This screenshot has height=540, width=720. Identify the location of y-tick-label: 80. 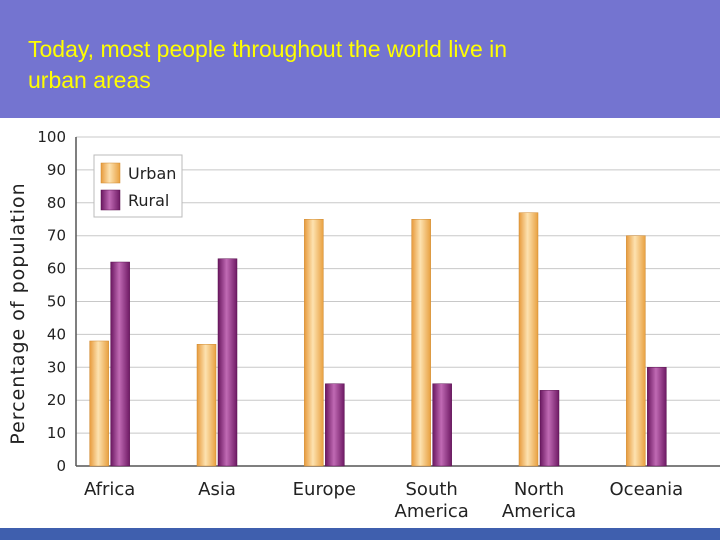
(56, 203).